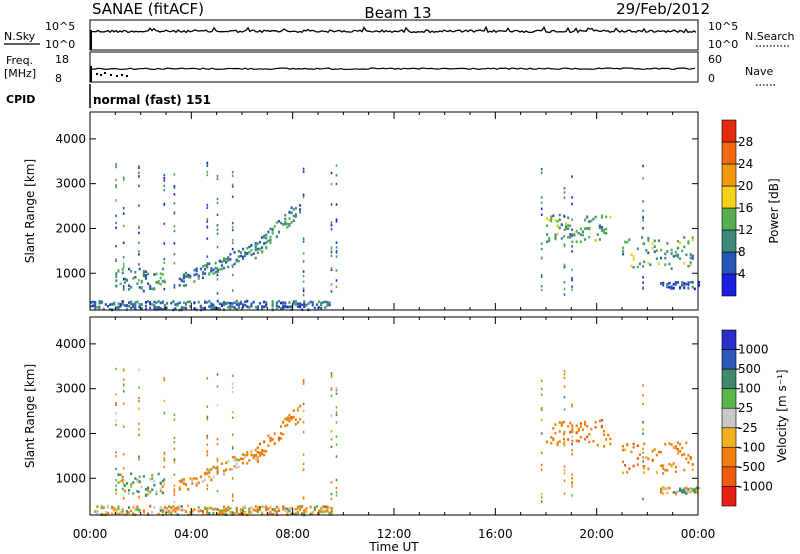 The height and width of the screenshot is (554, 800). Describe the element at coordinates (90, 534) in the screenshot. I see `x-tick-label: 00:00` at that location.